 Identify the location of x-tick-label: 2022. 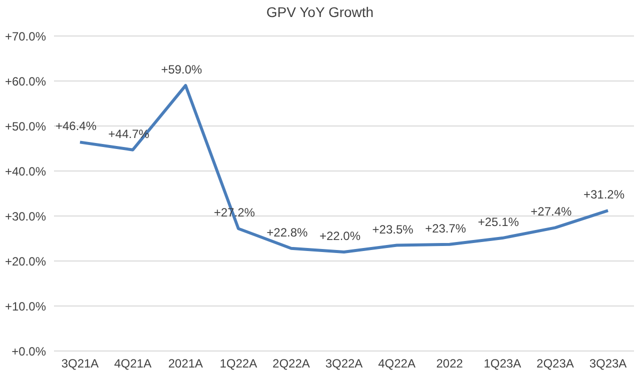
(450, 363).